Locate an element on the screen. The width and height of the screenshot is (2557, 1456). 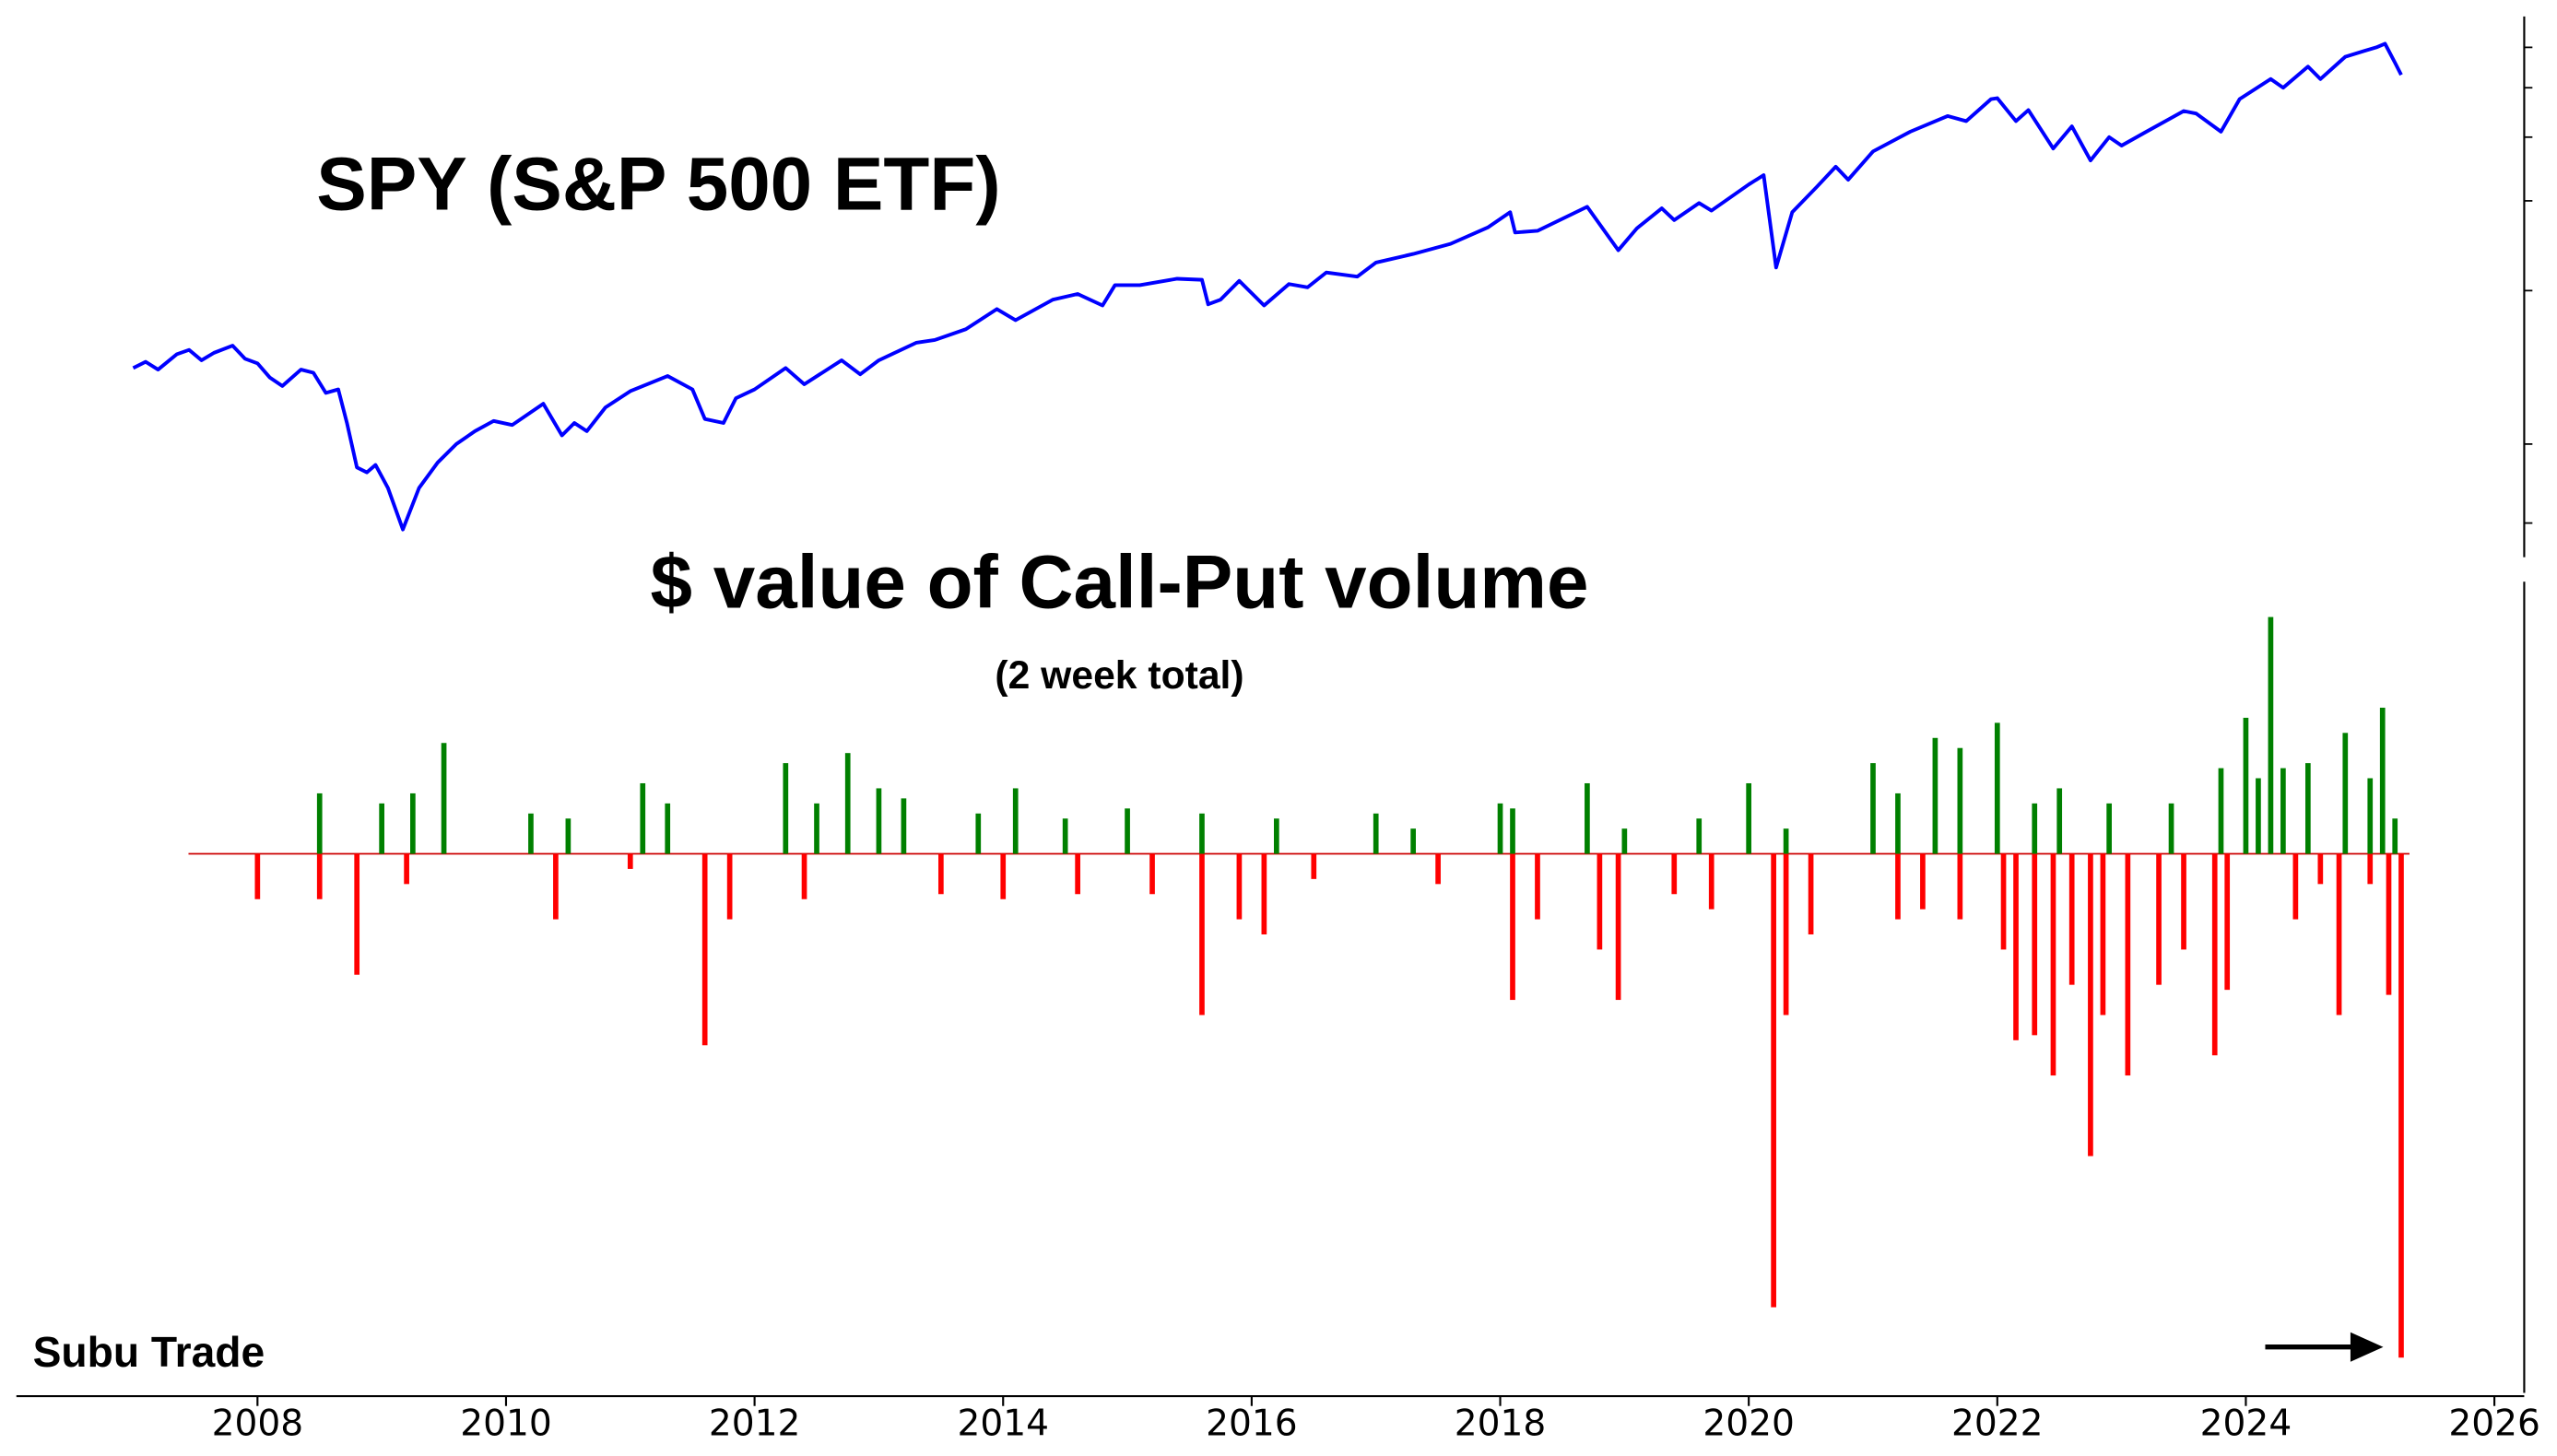
x-tick-label: 2018 is located at coordinates (1501, 1424).